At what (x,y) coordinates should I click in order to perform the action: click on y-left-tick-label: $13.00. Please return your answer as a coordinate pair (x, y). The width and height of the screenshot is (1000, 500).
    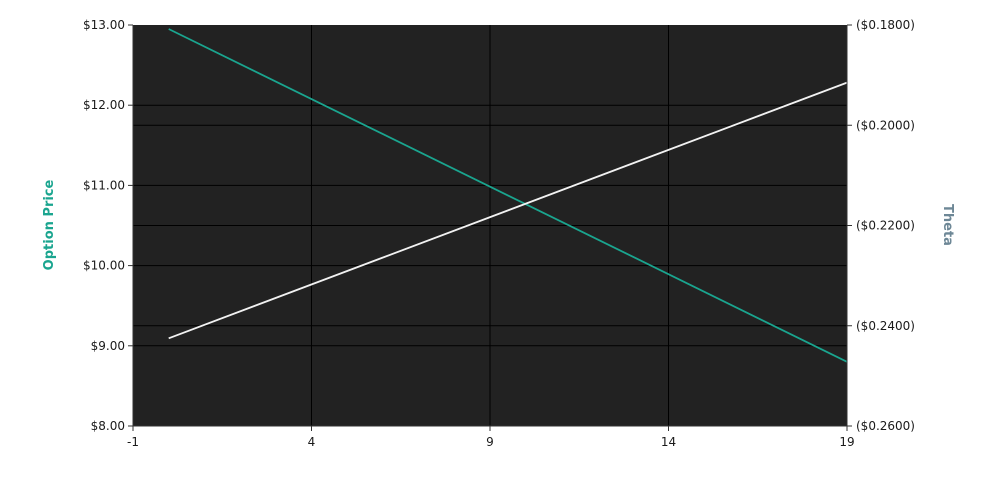
    Looking at the image, I should click on (104, 25).